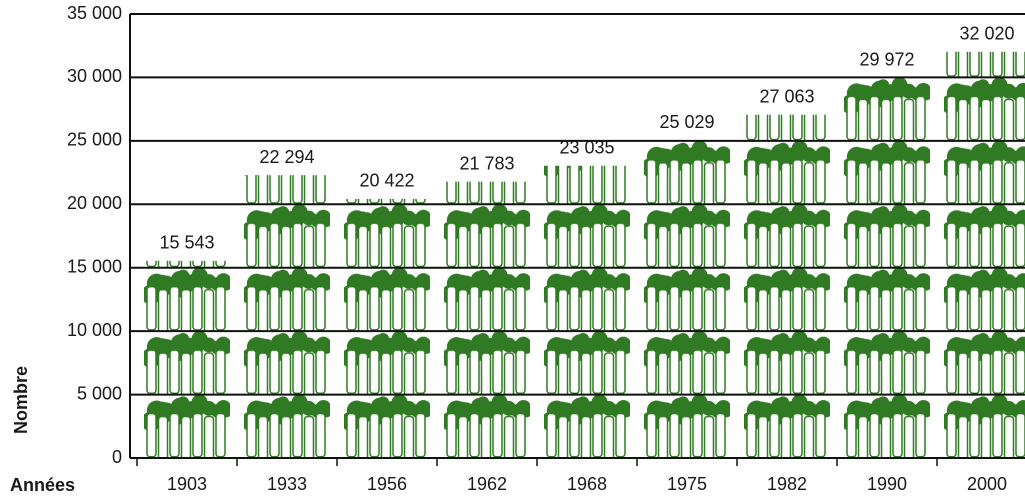 Image resolution: width=1025 pixels, height=497 pixels. What do you see at coordinates (186, 243) in the screenshot?
I see `value-label: 15 543` at bounding box center [186, 243].